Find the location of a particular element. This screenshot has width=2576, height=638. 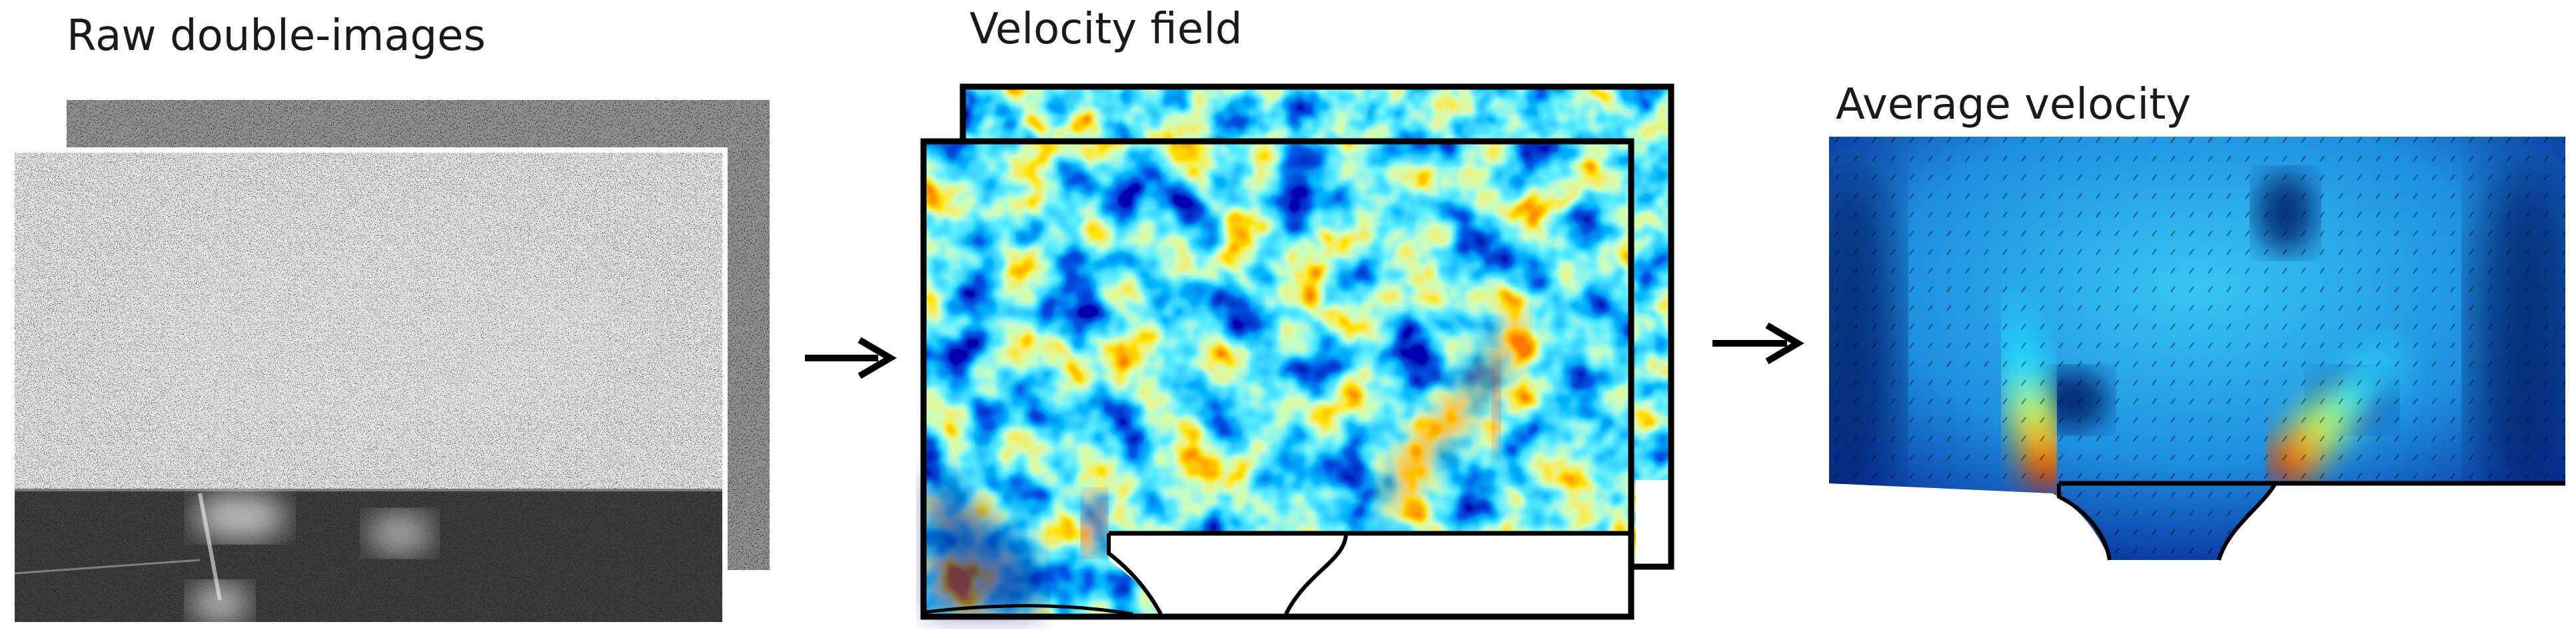

flow-arrow-raw-to-velocity is located at coordinates (851, 358).